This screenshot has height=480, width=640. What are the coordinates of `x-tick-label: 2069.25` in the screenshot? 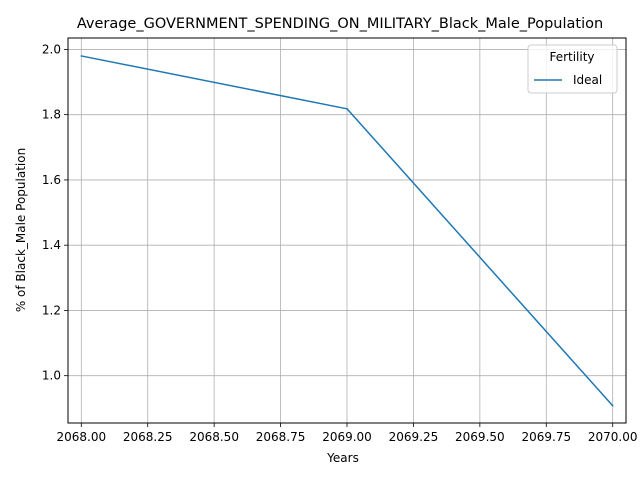 It's located at (414, 437).